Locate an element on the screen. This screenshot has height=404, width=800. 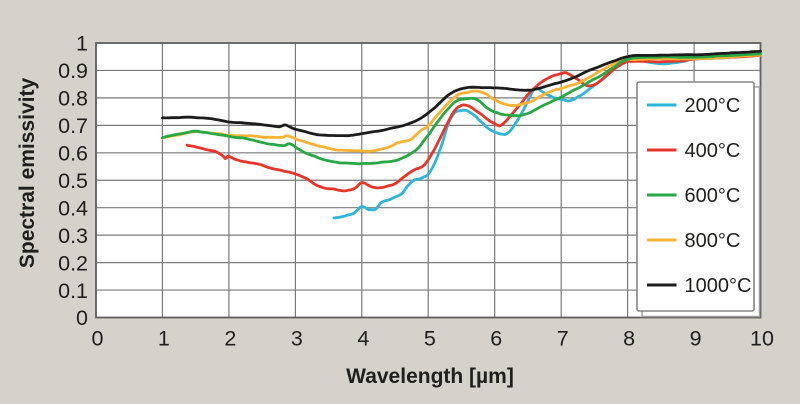
svg-text: 0.2 is located at coordinates (73, 263).